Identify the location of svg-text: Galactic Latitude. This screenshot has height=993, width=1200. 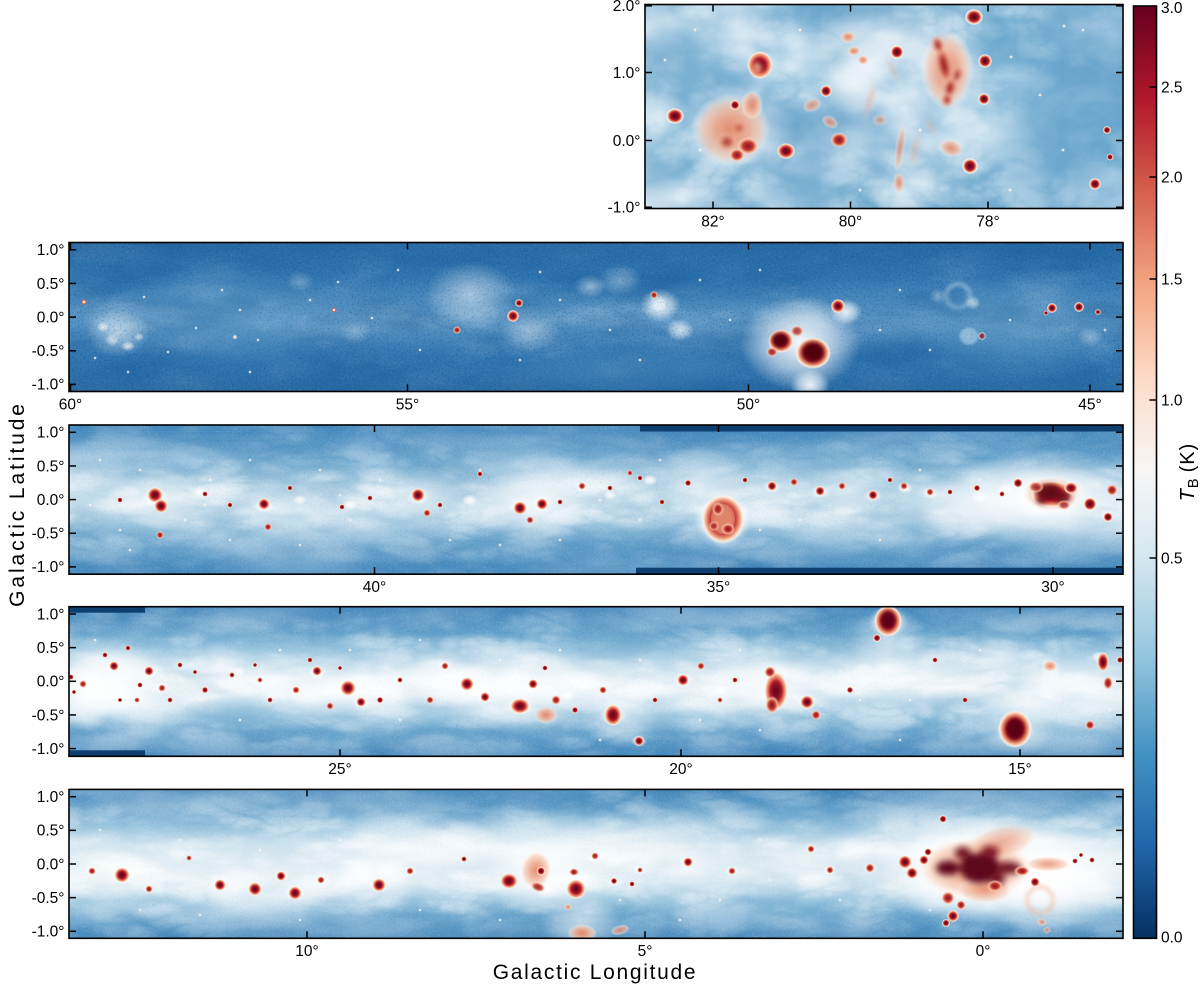
(17, 504).